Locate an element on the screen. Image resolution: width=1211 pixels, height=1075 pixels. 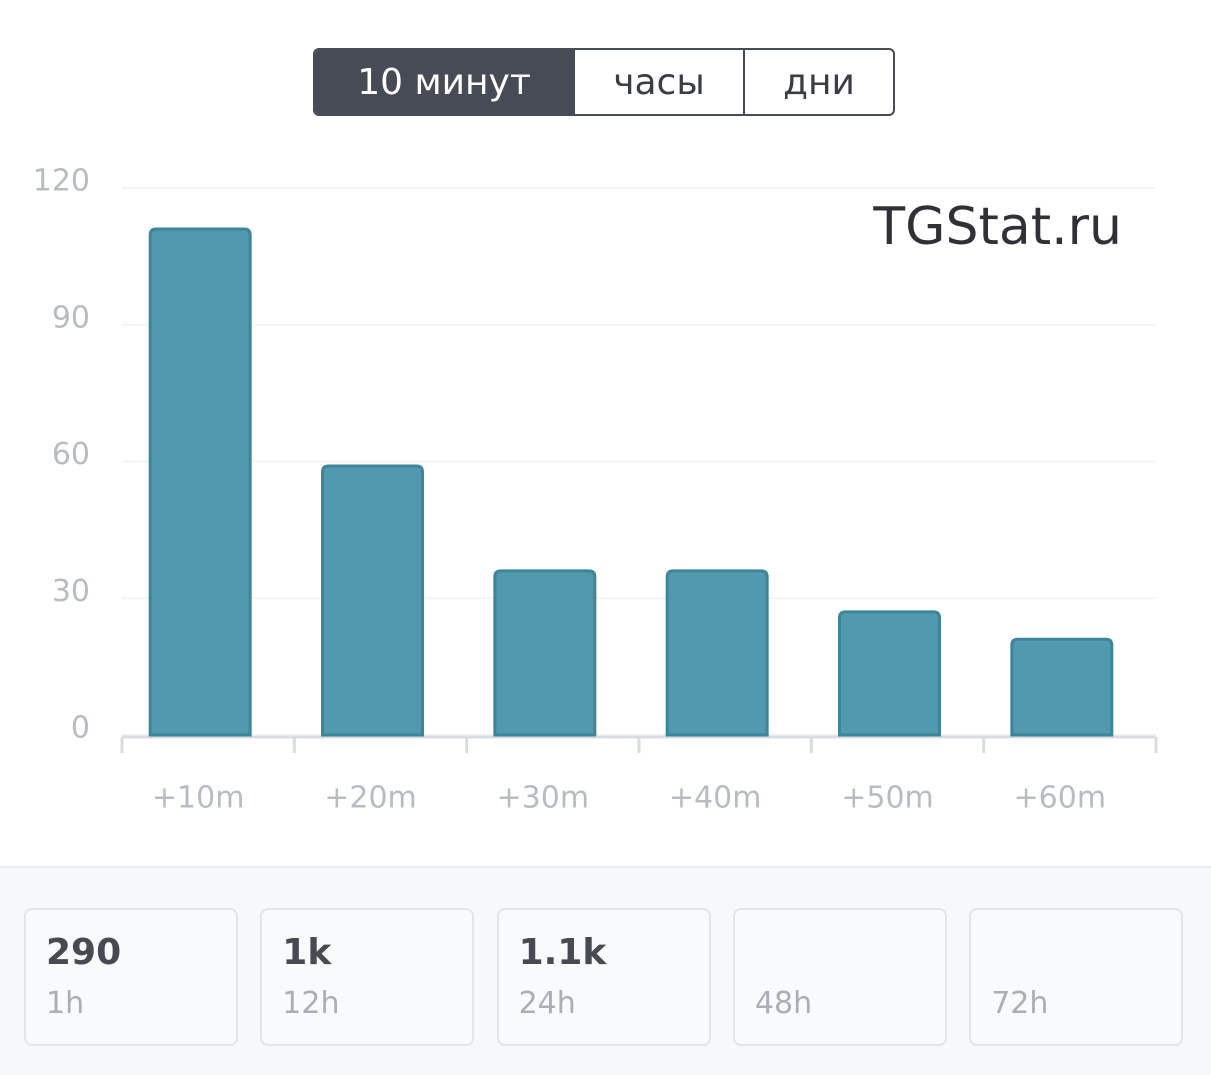
stat-label: 24h is located at coordinates (547, 1003).